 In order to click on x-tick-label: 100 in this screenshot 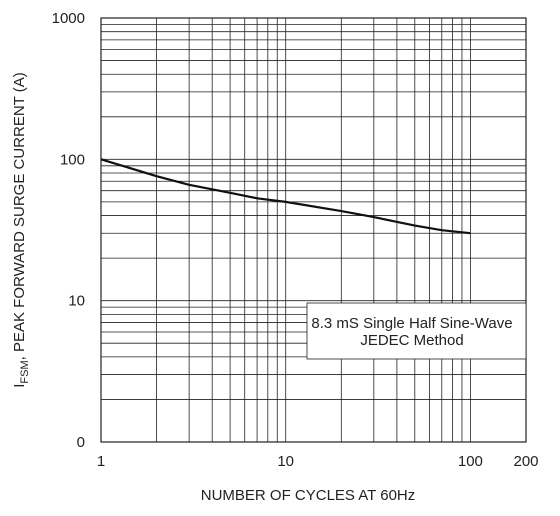, I will do `click(470, 461)`.